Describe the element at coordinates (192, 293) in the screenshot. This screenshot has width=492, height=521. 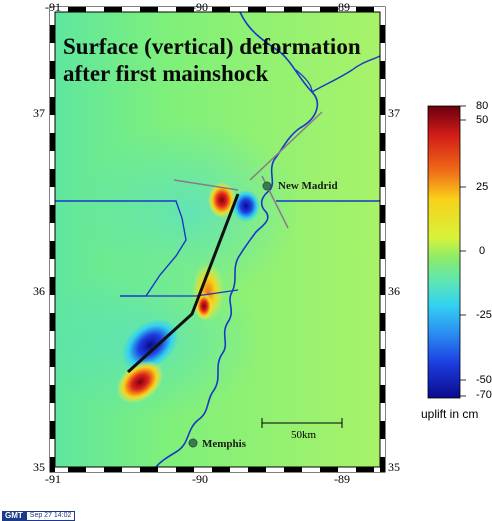
I see `state-border-ar-tn` at that location.